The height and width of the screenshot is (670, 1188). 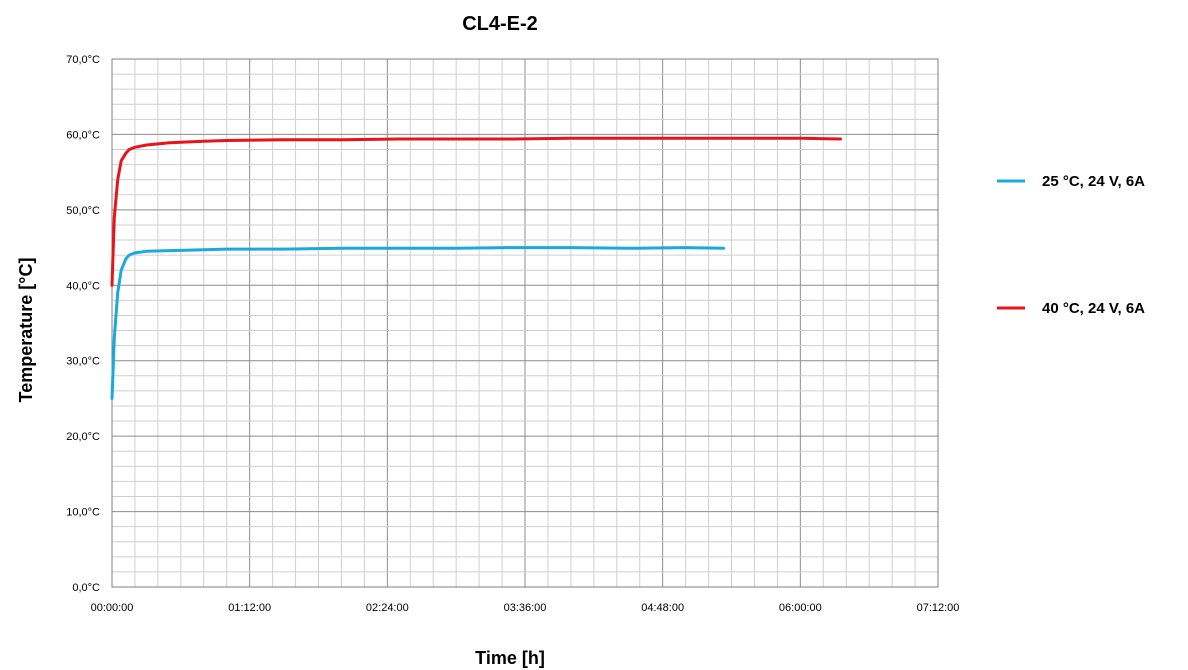 I want to click on y-tick-label: 70,0°C, so click(x=83, y=60).